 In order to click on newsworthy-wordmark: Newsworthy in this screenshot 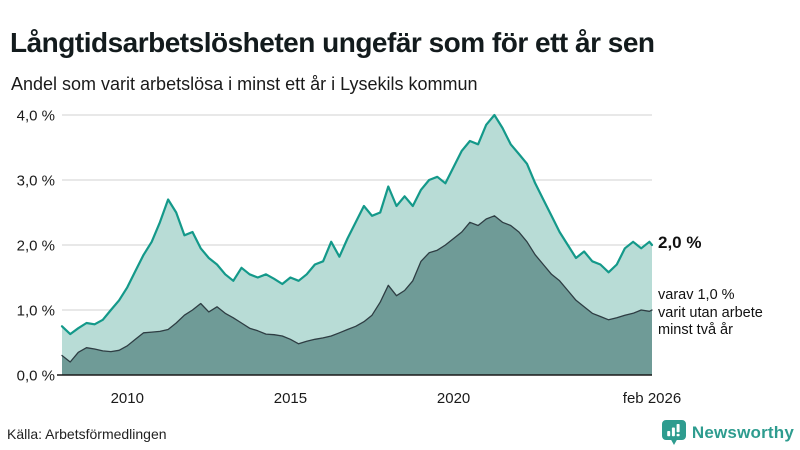, I will do `click(742, 432)`.